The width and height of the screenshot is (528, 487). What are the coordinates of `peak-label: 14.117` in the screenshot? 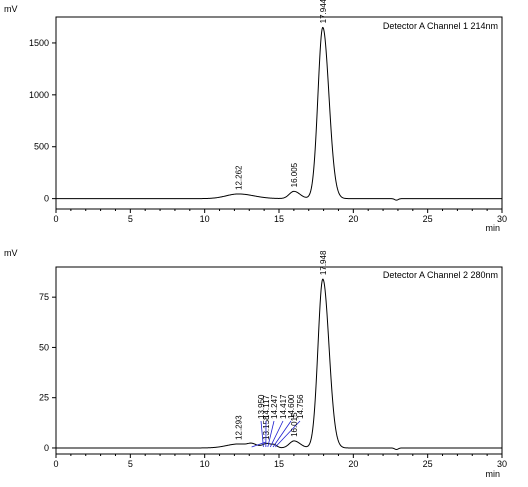 It's located at (266, 407).